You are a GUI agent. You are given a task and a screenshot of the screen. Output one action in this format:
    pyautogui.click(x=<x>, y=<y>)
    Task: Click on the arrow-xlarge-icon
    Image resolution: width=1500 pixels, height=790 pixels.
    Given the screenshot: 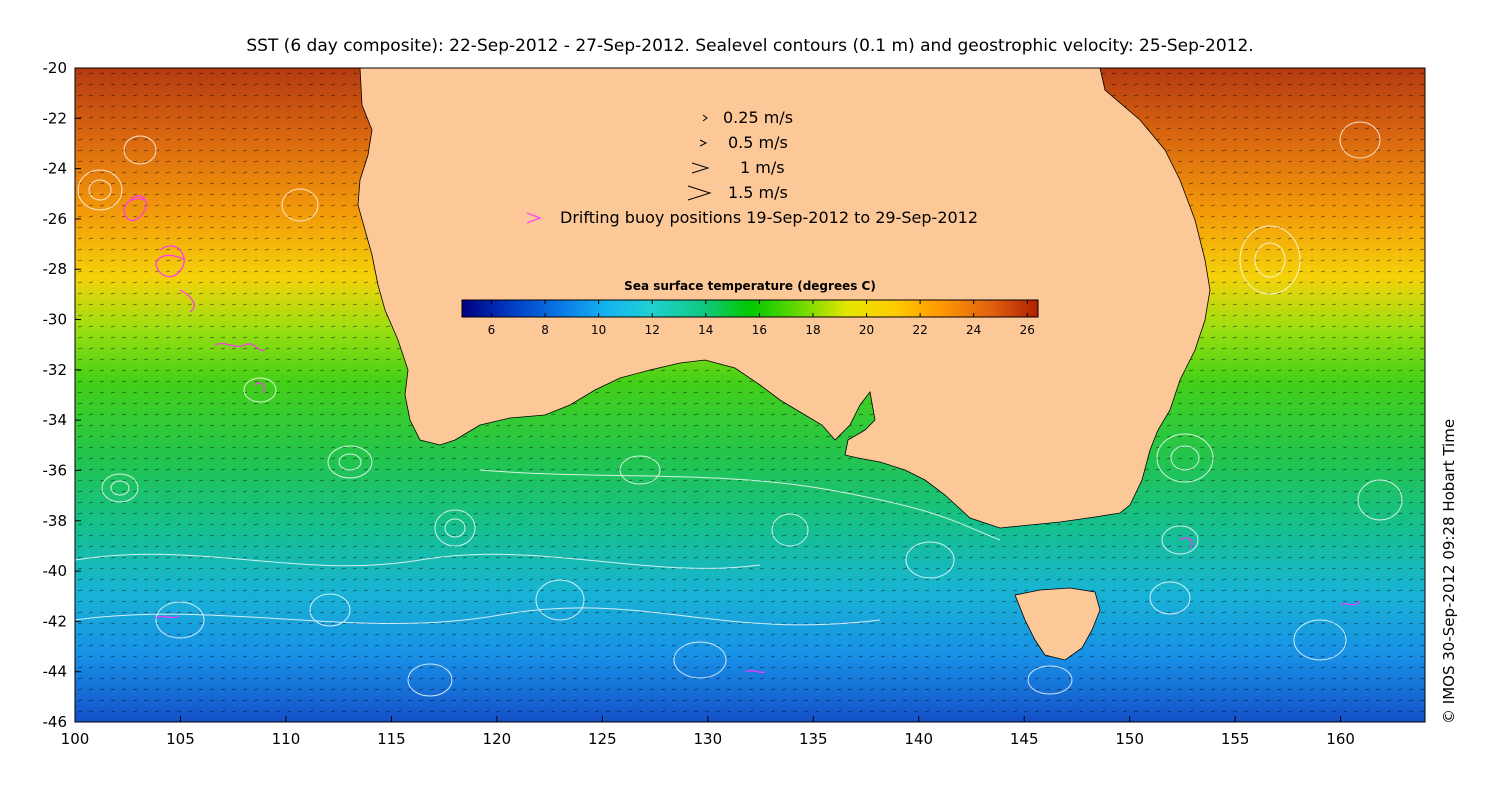 What is the action you would take?
    pyautogui.click(x=699, y=193)
    